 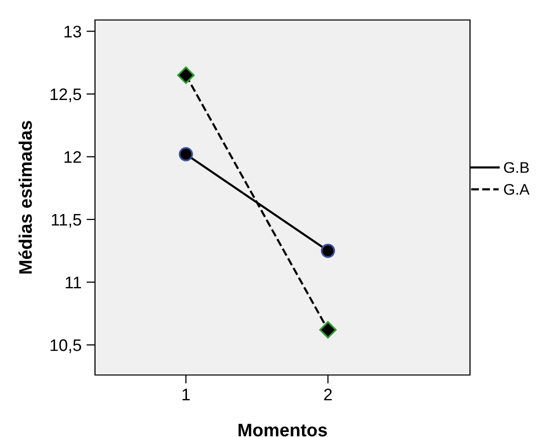 I want to click on x-tick-label: 1, so click(x=186, y=394).